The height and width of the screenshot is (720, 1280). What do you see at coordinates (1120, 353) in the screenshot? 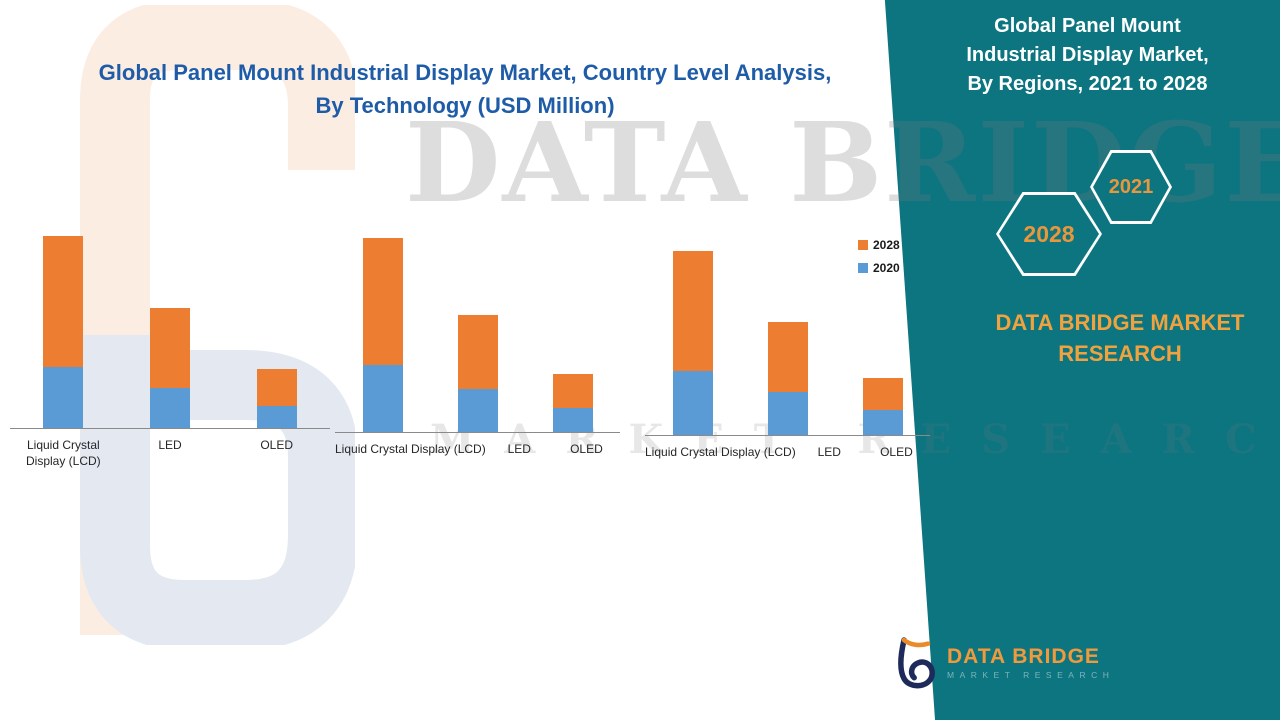
I see `brand-line2: RESEARCH` at bounding box center [1120, 353].